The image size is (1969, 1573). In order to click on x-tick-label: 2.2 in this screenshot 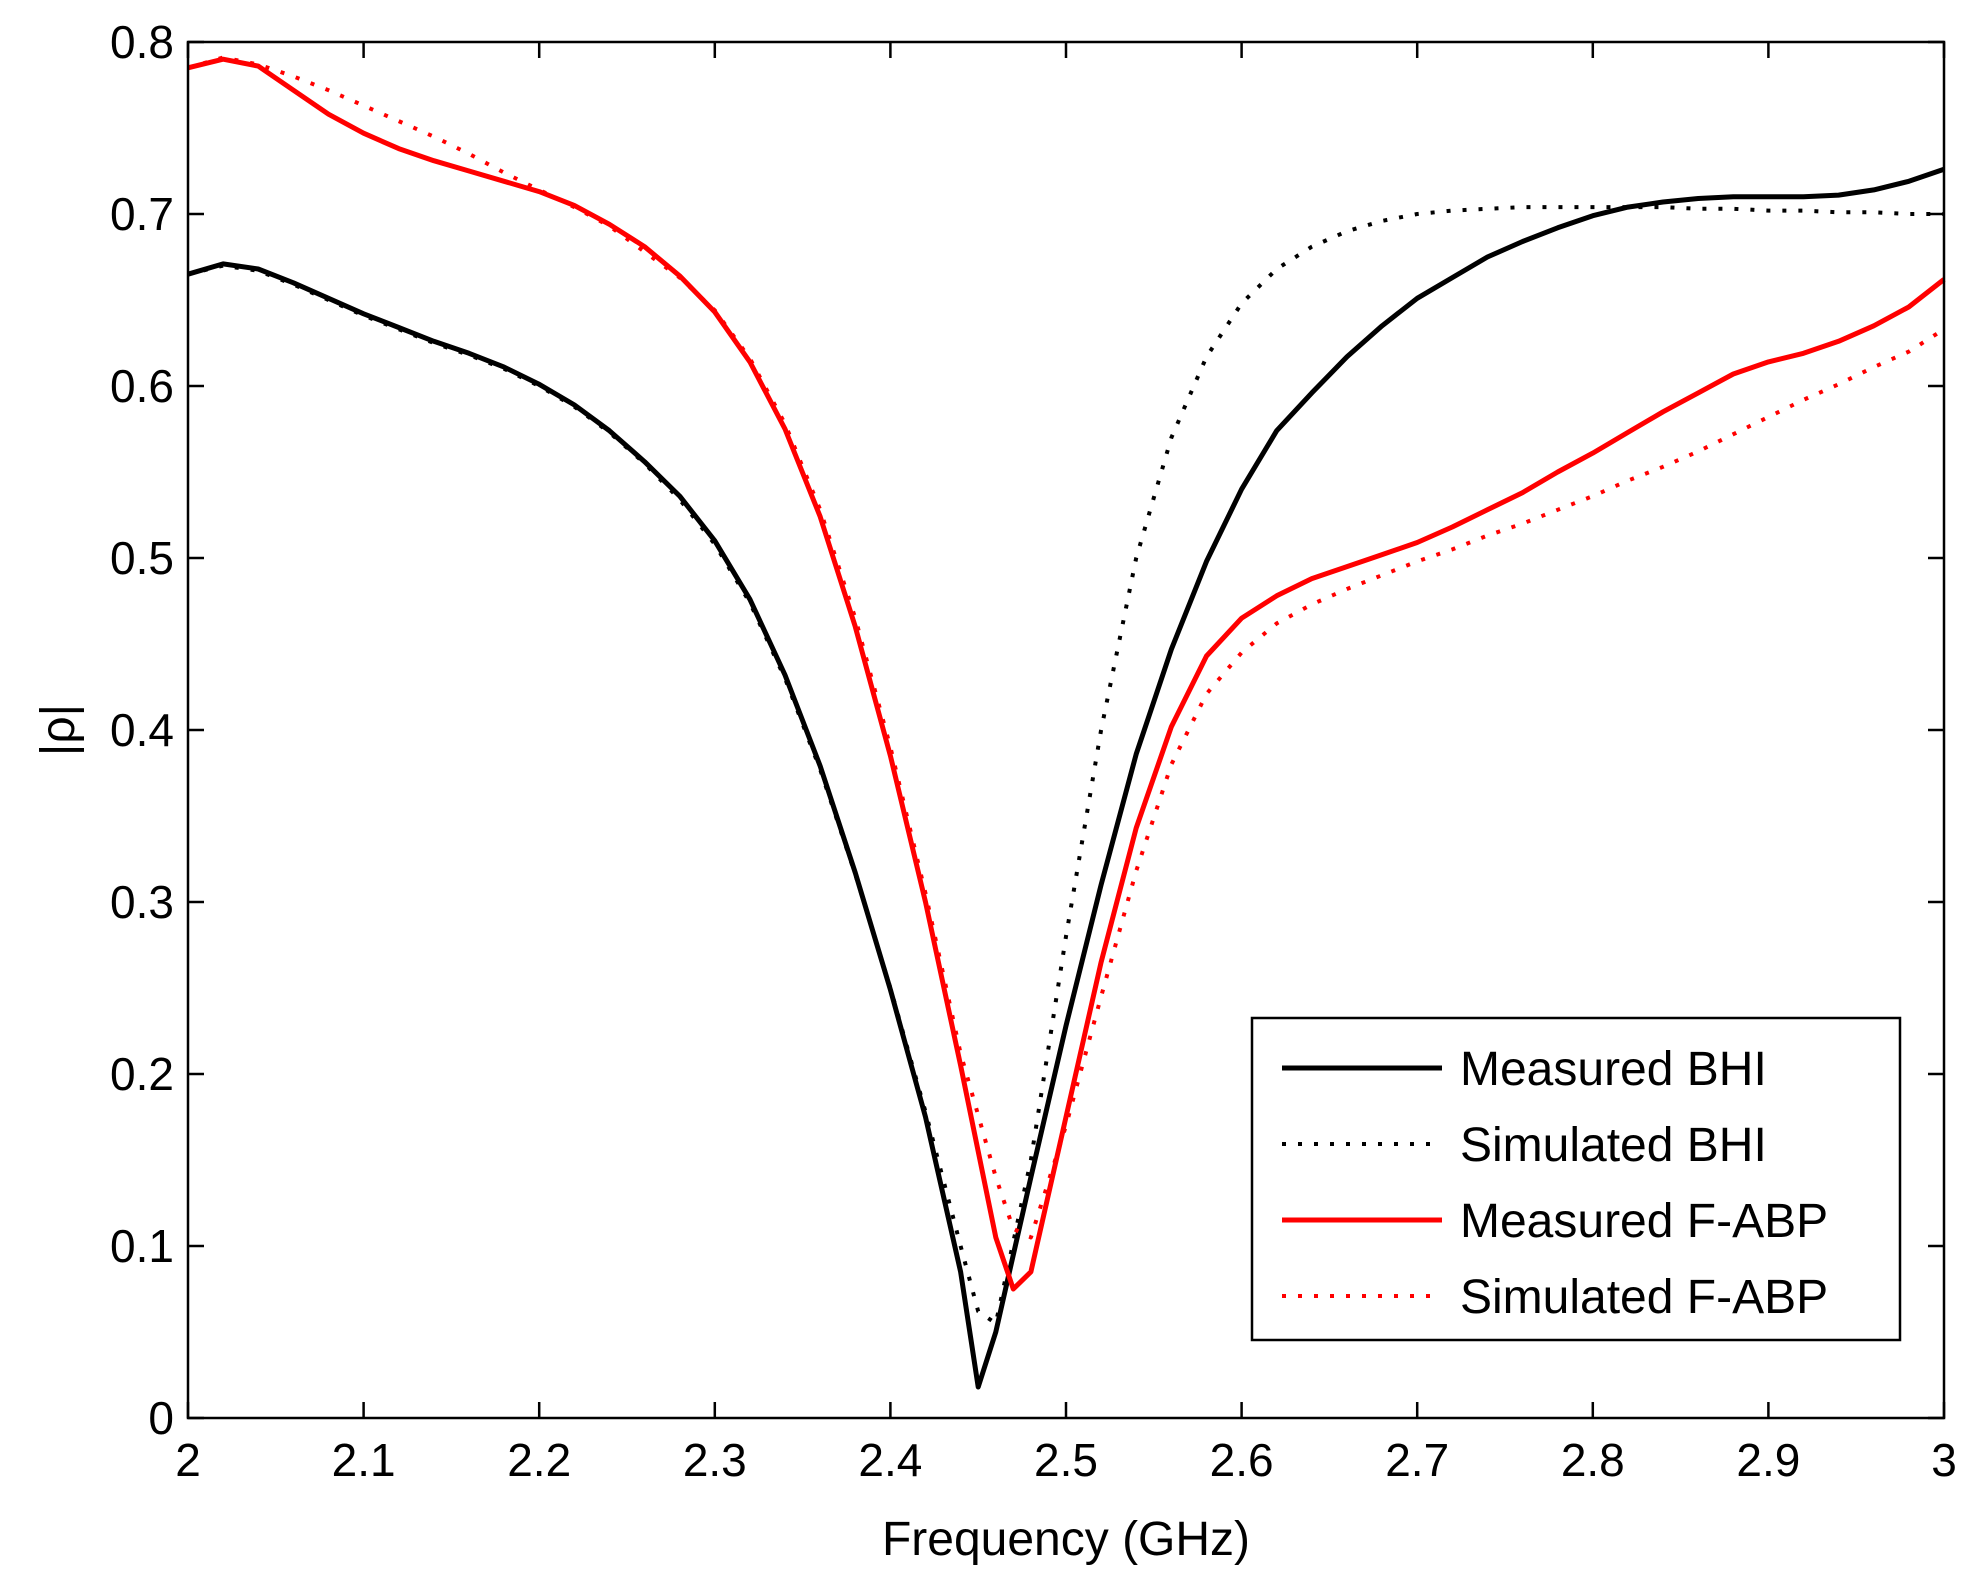, I will do `click(539, 1460)`.